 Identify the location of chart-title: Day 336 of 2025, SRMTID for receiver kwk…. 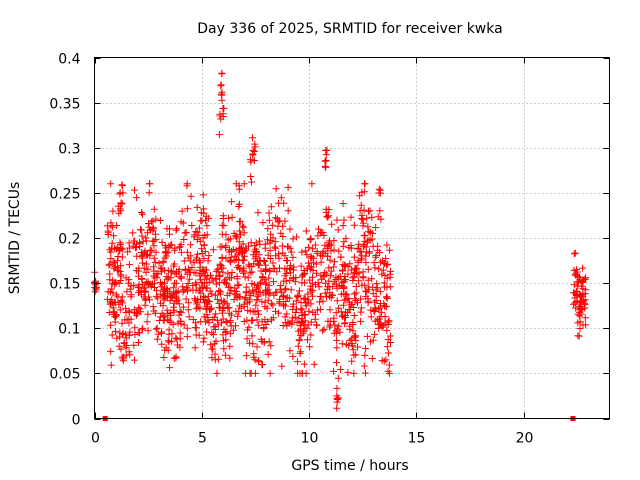
(349, 29).